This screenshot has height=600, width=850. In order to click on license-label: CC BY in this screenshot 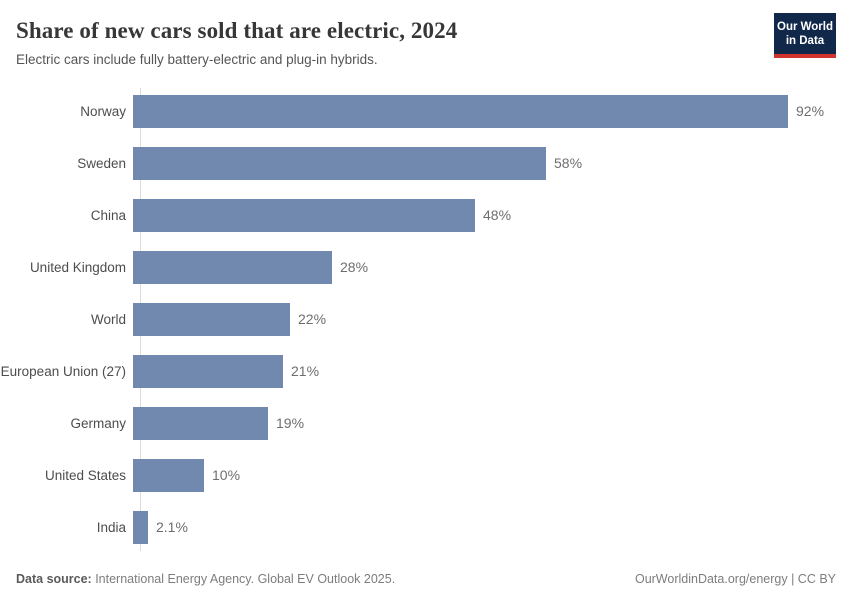, I will do `click(816, 578)`.